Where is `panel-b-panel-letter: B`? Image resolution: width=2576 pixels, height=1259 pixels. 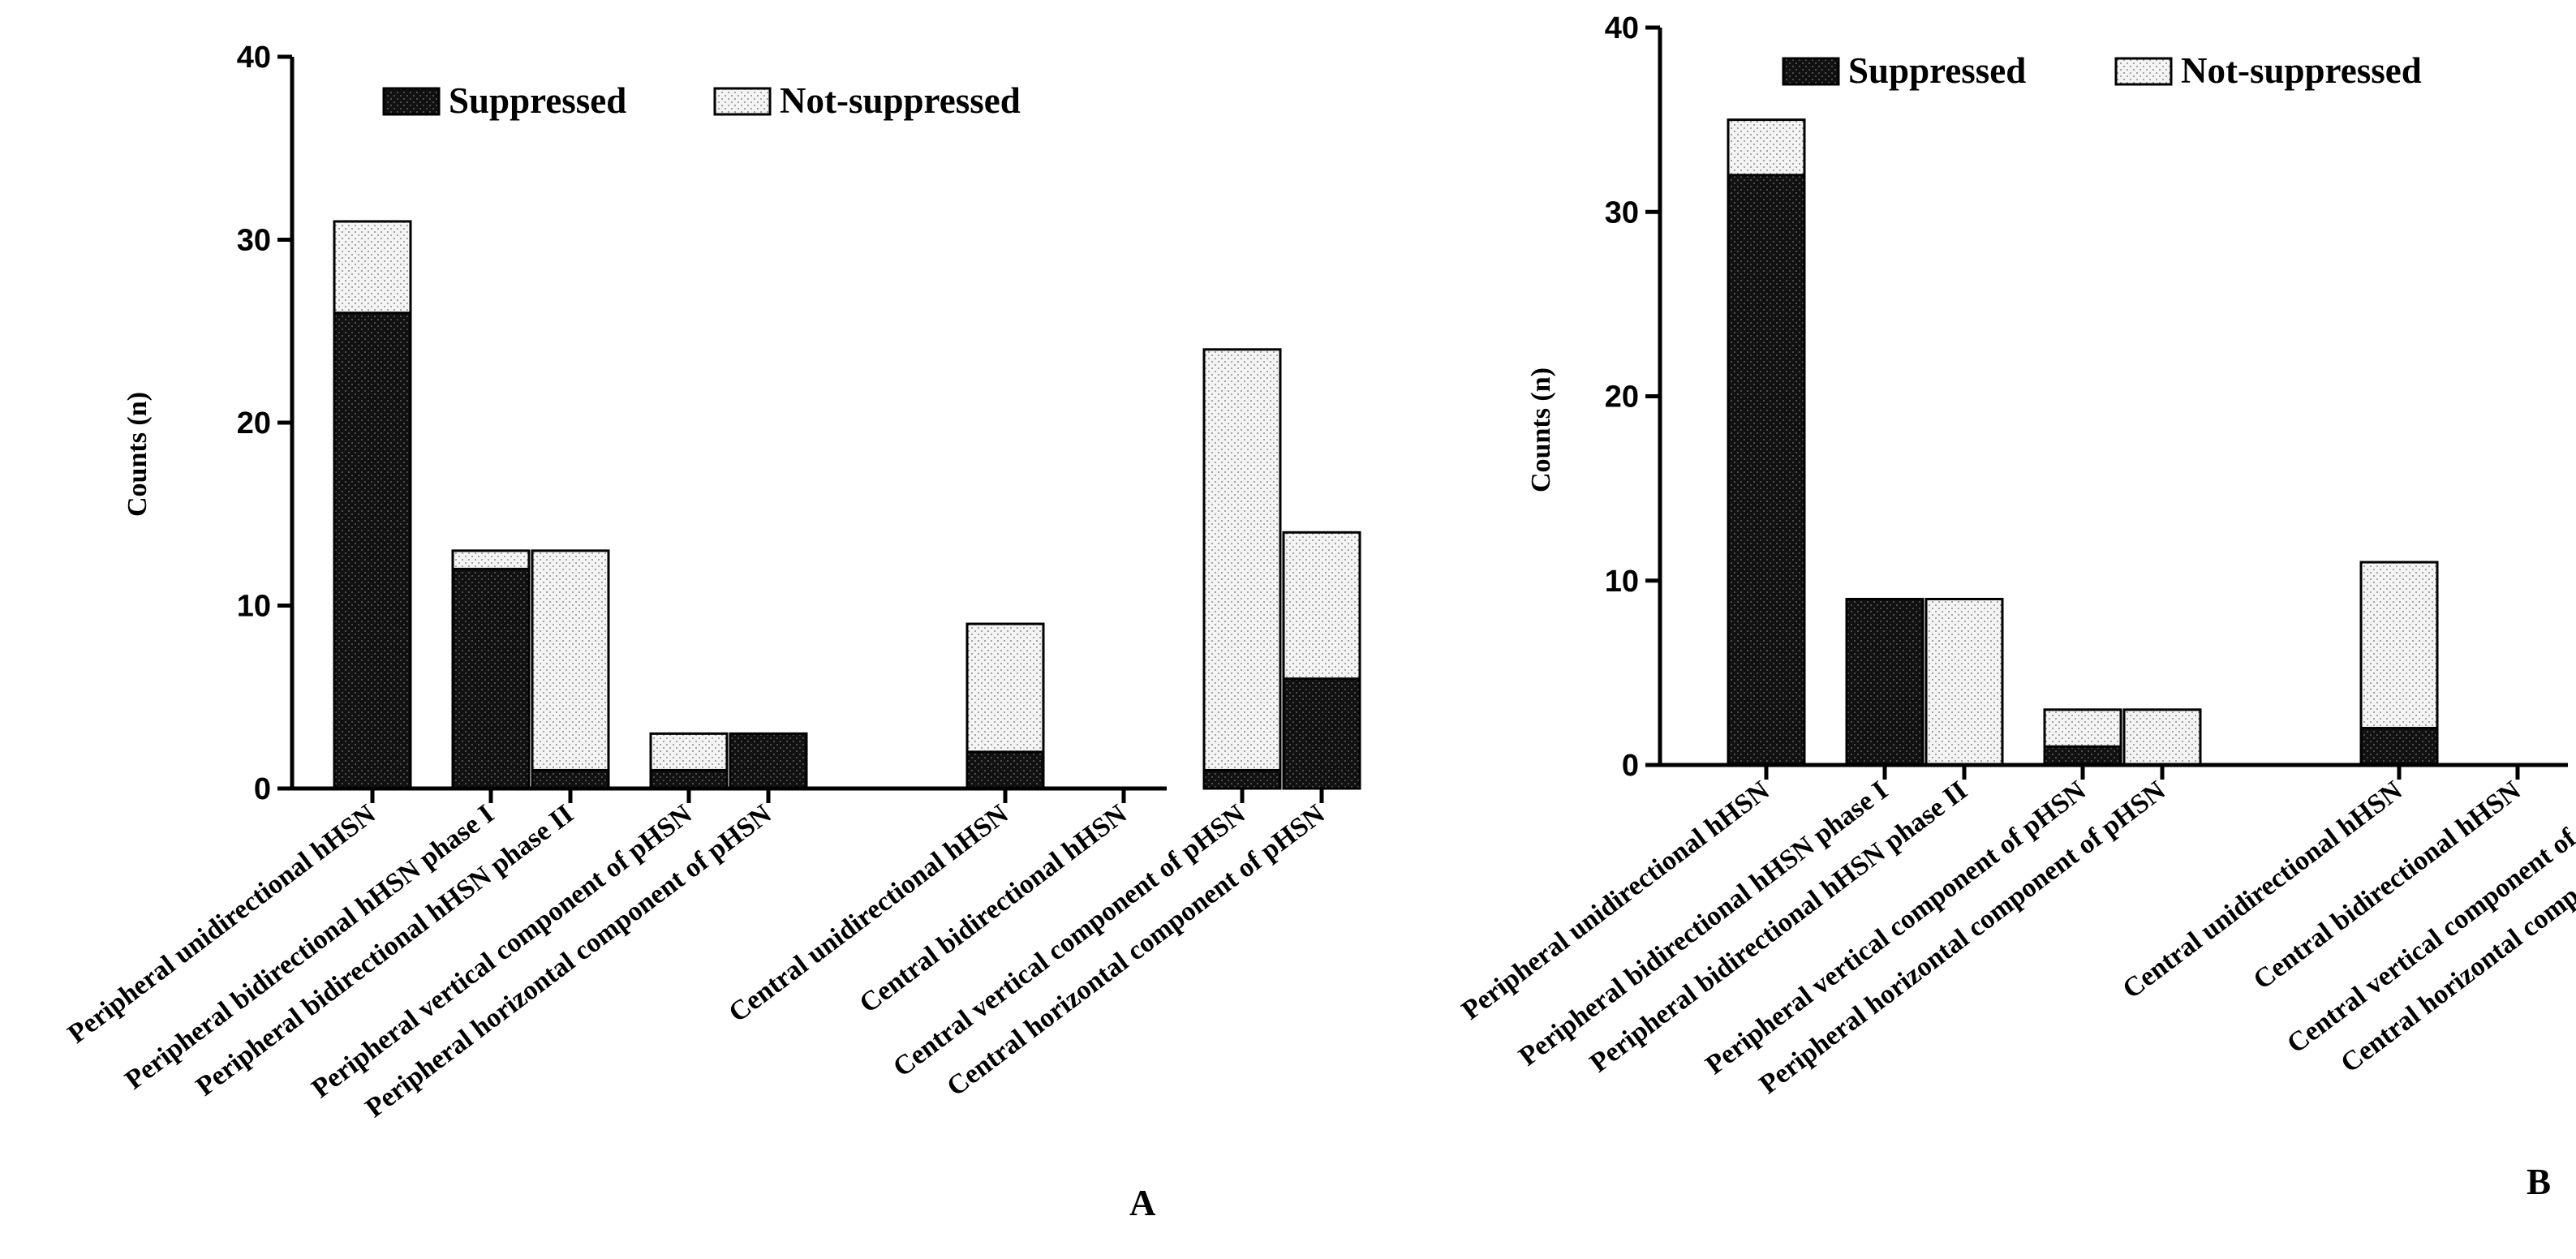 panel-b-panel-letter: B is located at coordinates (2539, 1182).